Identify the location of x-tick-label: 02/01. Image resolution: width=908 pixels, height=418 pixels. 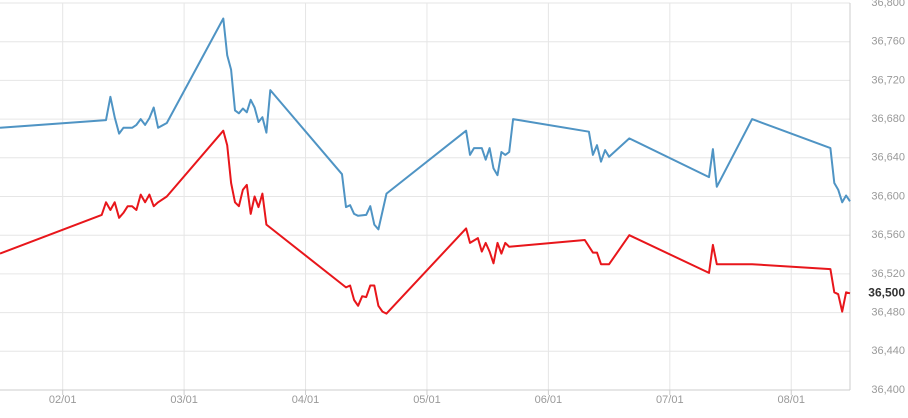
(63, 400).